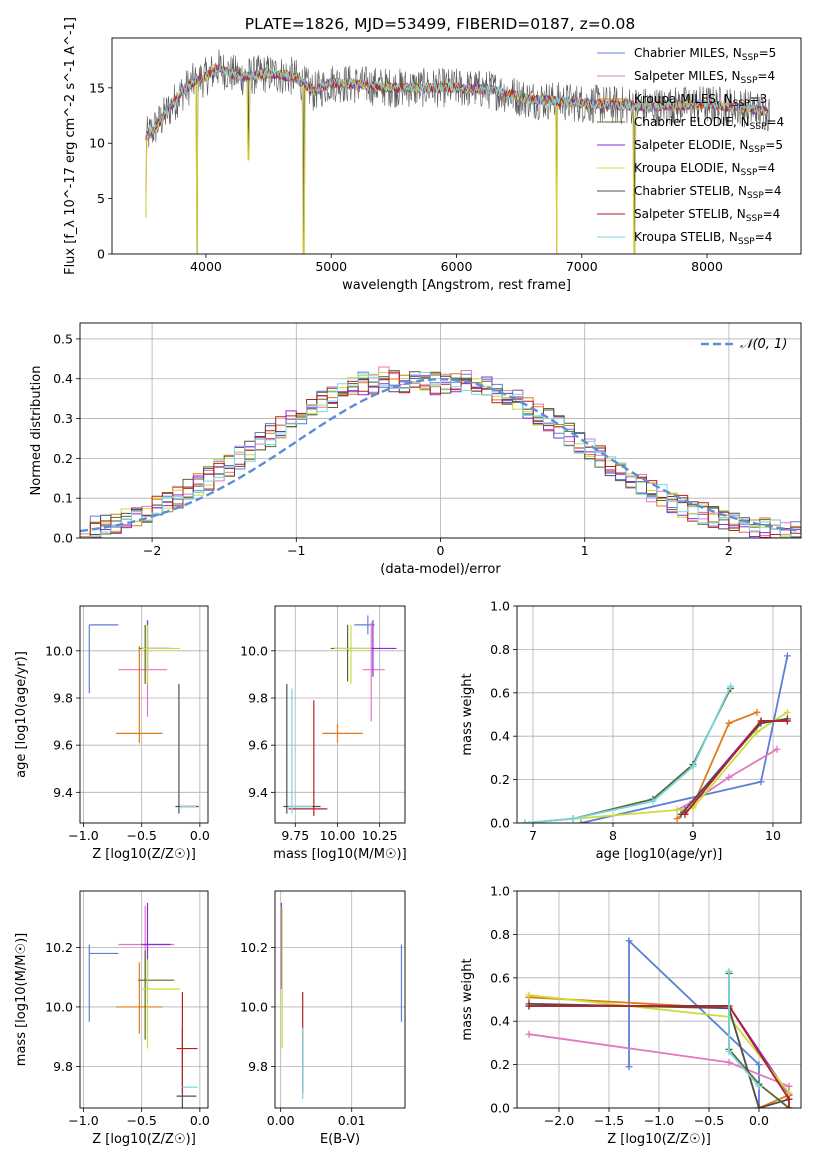 The image size is (819, 1170). Describe the element at coordinates (456, 285) in the screenshot. I see `x-axis-label: wavelength [Angstrom, rest frame]` at that location.